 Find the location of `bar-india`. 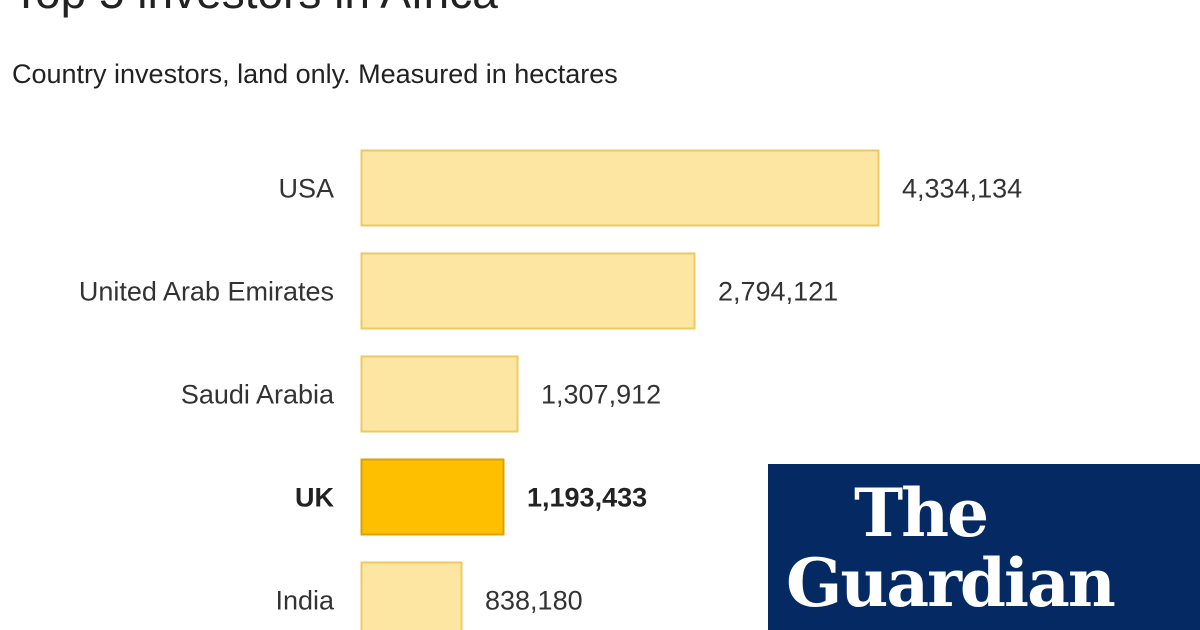

bar-india is located at coordinates (411, 595).